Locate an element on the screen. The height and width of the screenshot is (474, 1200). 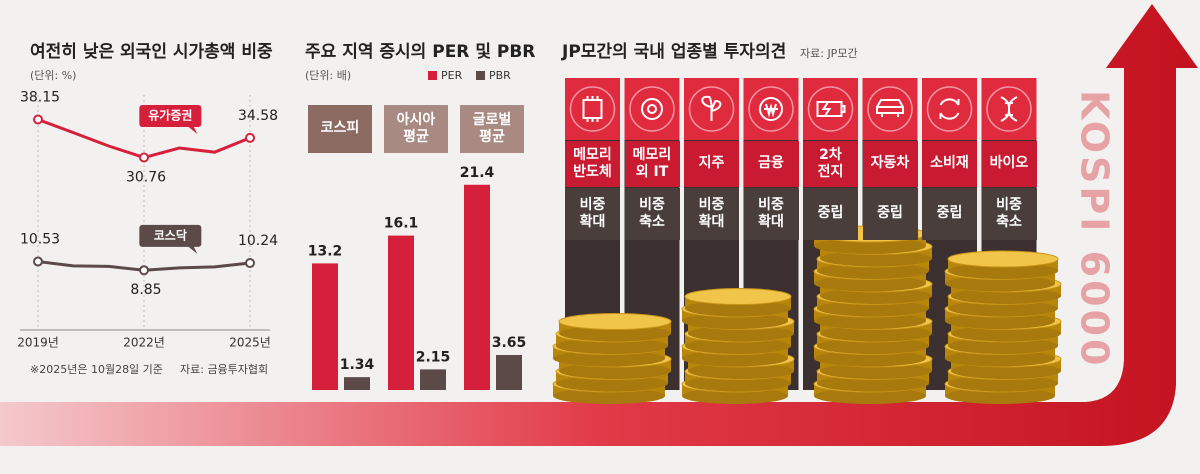
x-tick-label: 2019년 is located at coordinates (38, 343).